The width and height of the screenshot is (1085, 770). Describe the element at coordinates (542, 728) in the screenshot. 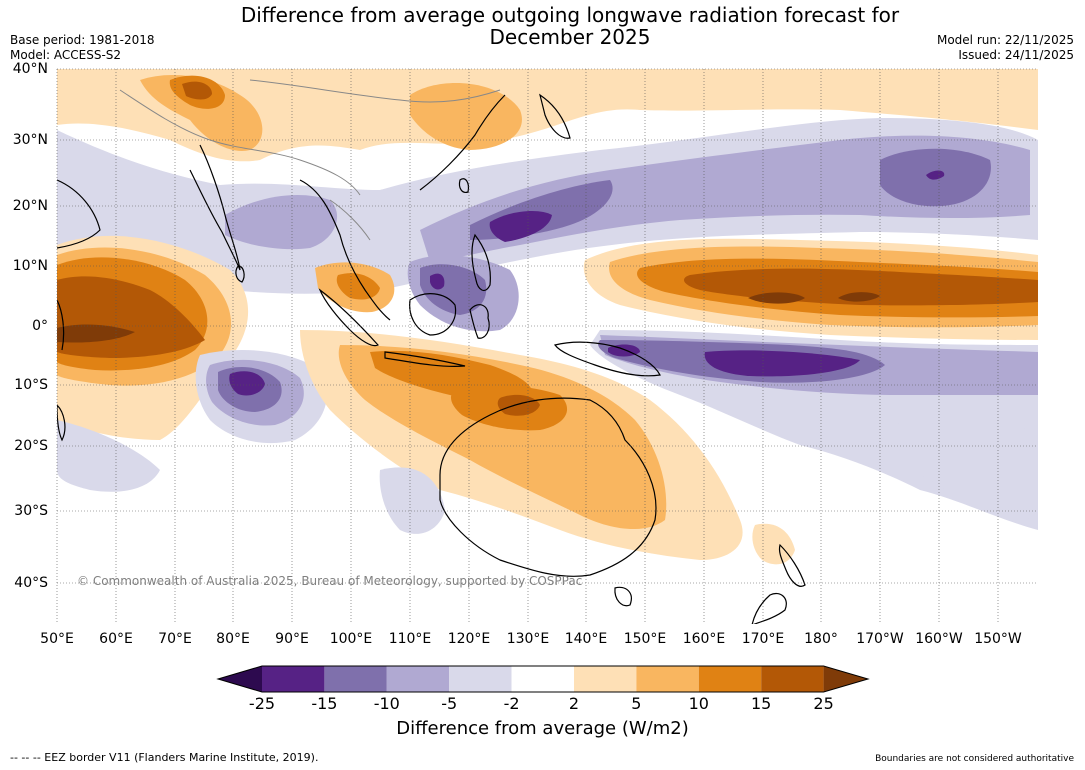

I see `colorbar-label: Difference from average (W/m2)` at that location.